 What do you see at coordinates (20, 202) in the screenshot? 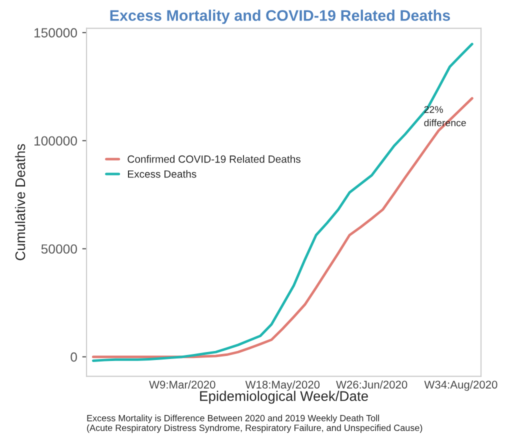
I see `y-axis-title: Cumulative Deaths` at bounding box center [20, 202].